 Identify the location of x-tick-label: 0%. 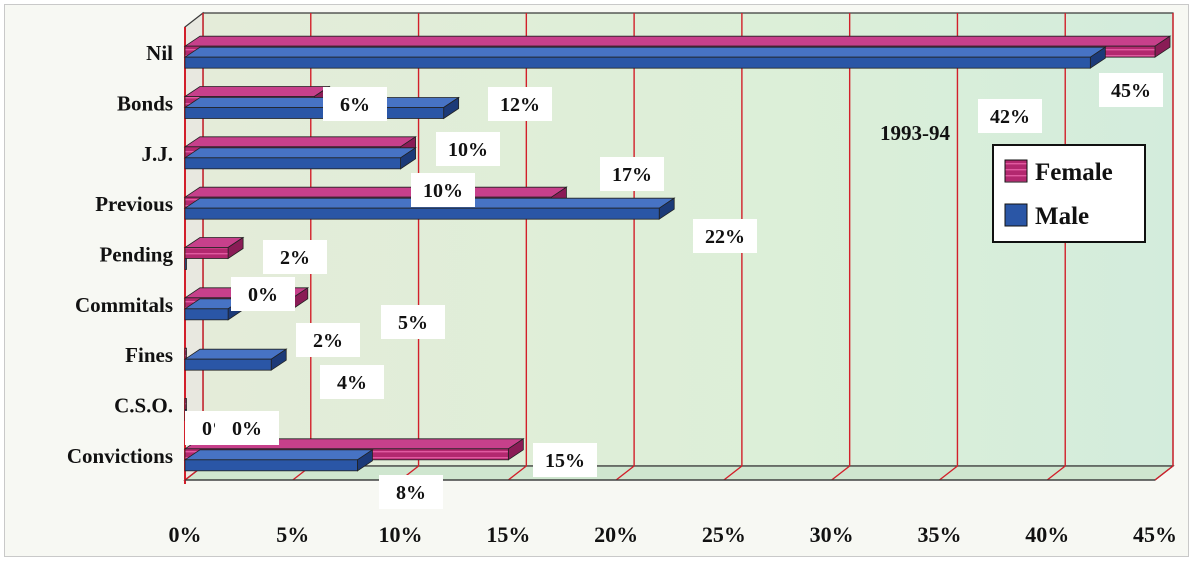
(185, 534).